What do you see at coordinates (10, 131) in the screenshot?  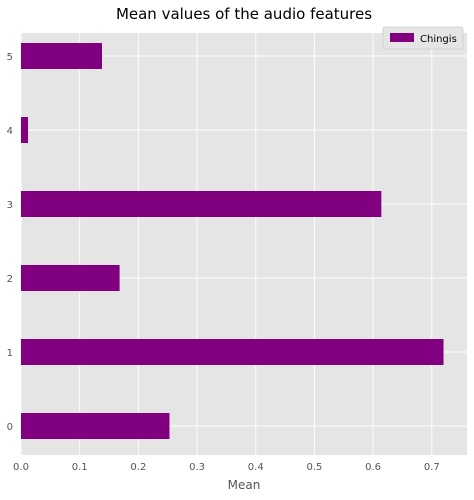 I see `y-tick-label: 4` at bounding box center [10, 131].